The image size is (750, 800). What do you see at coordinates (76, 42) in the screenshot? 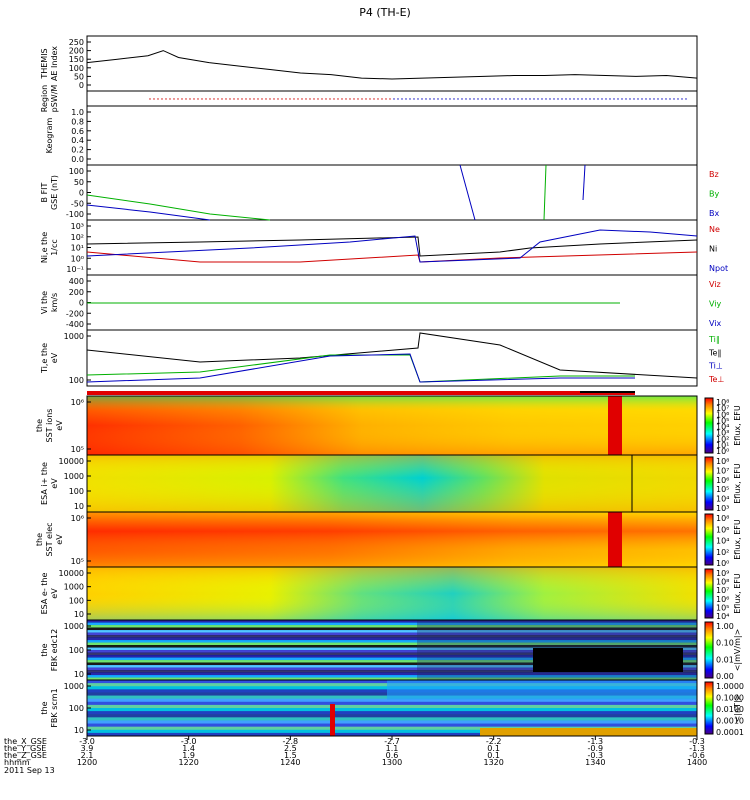
I see `ae-ytick: 250` at bounding box center [76, 42].